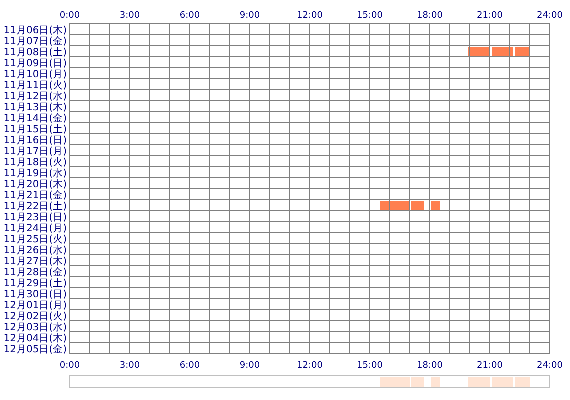  I want to click on x-tick-label: 12:00, so click(310, 16).